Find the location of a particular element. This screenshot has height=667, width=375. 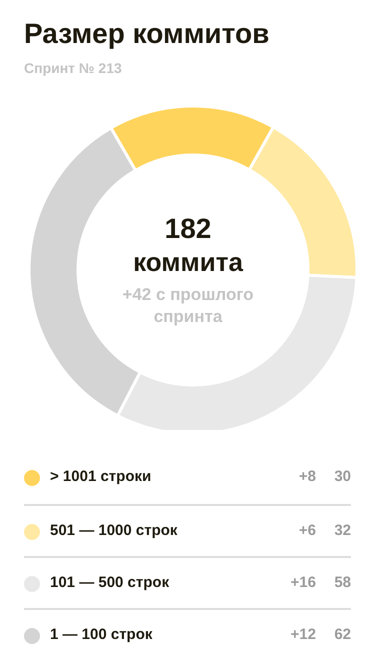

text: +12 is located at coordinates (303, 634).